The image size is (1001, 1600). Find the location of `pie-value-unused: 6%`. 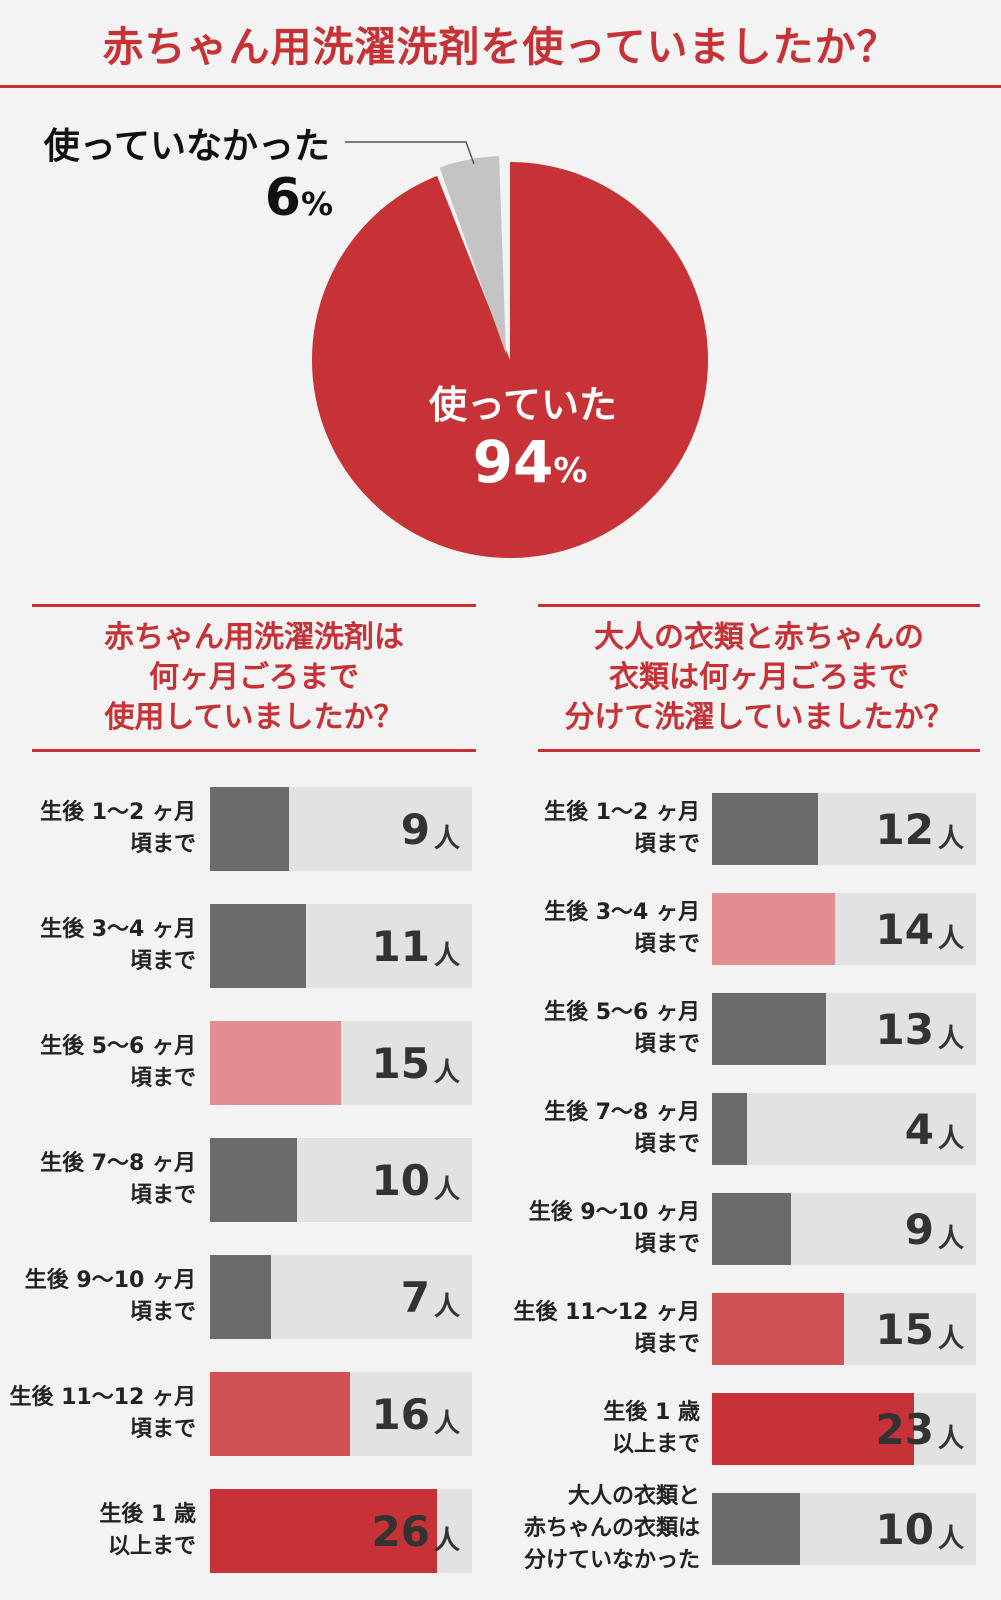

pie-value-unused: 6% is located at coordinates (299, 198).